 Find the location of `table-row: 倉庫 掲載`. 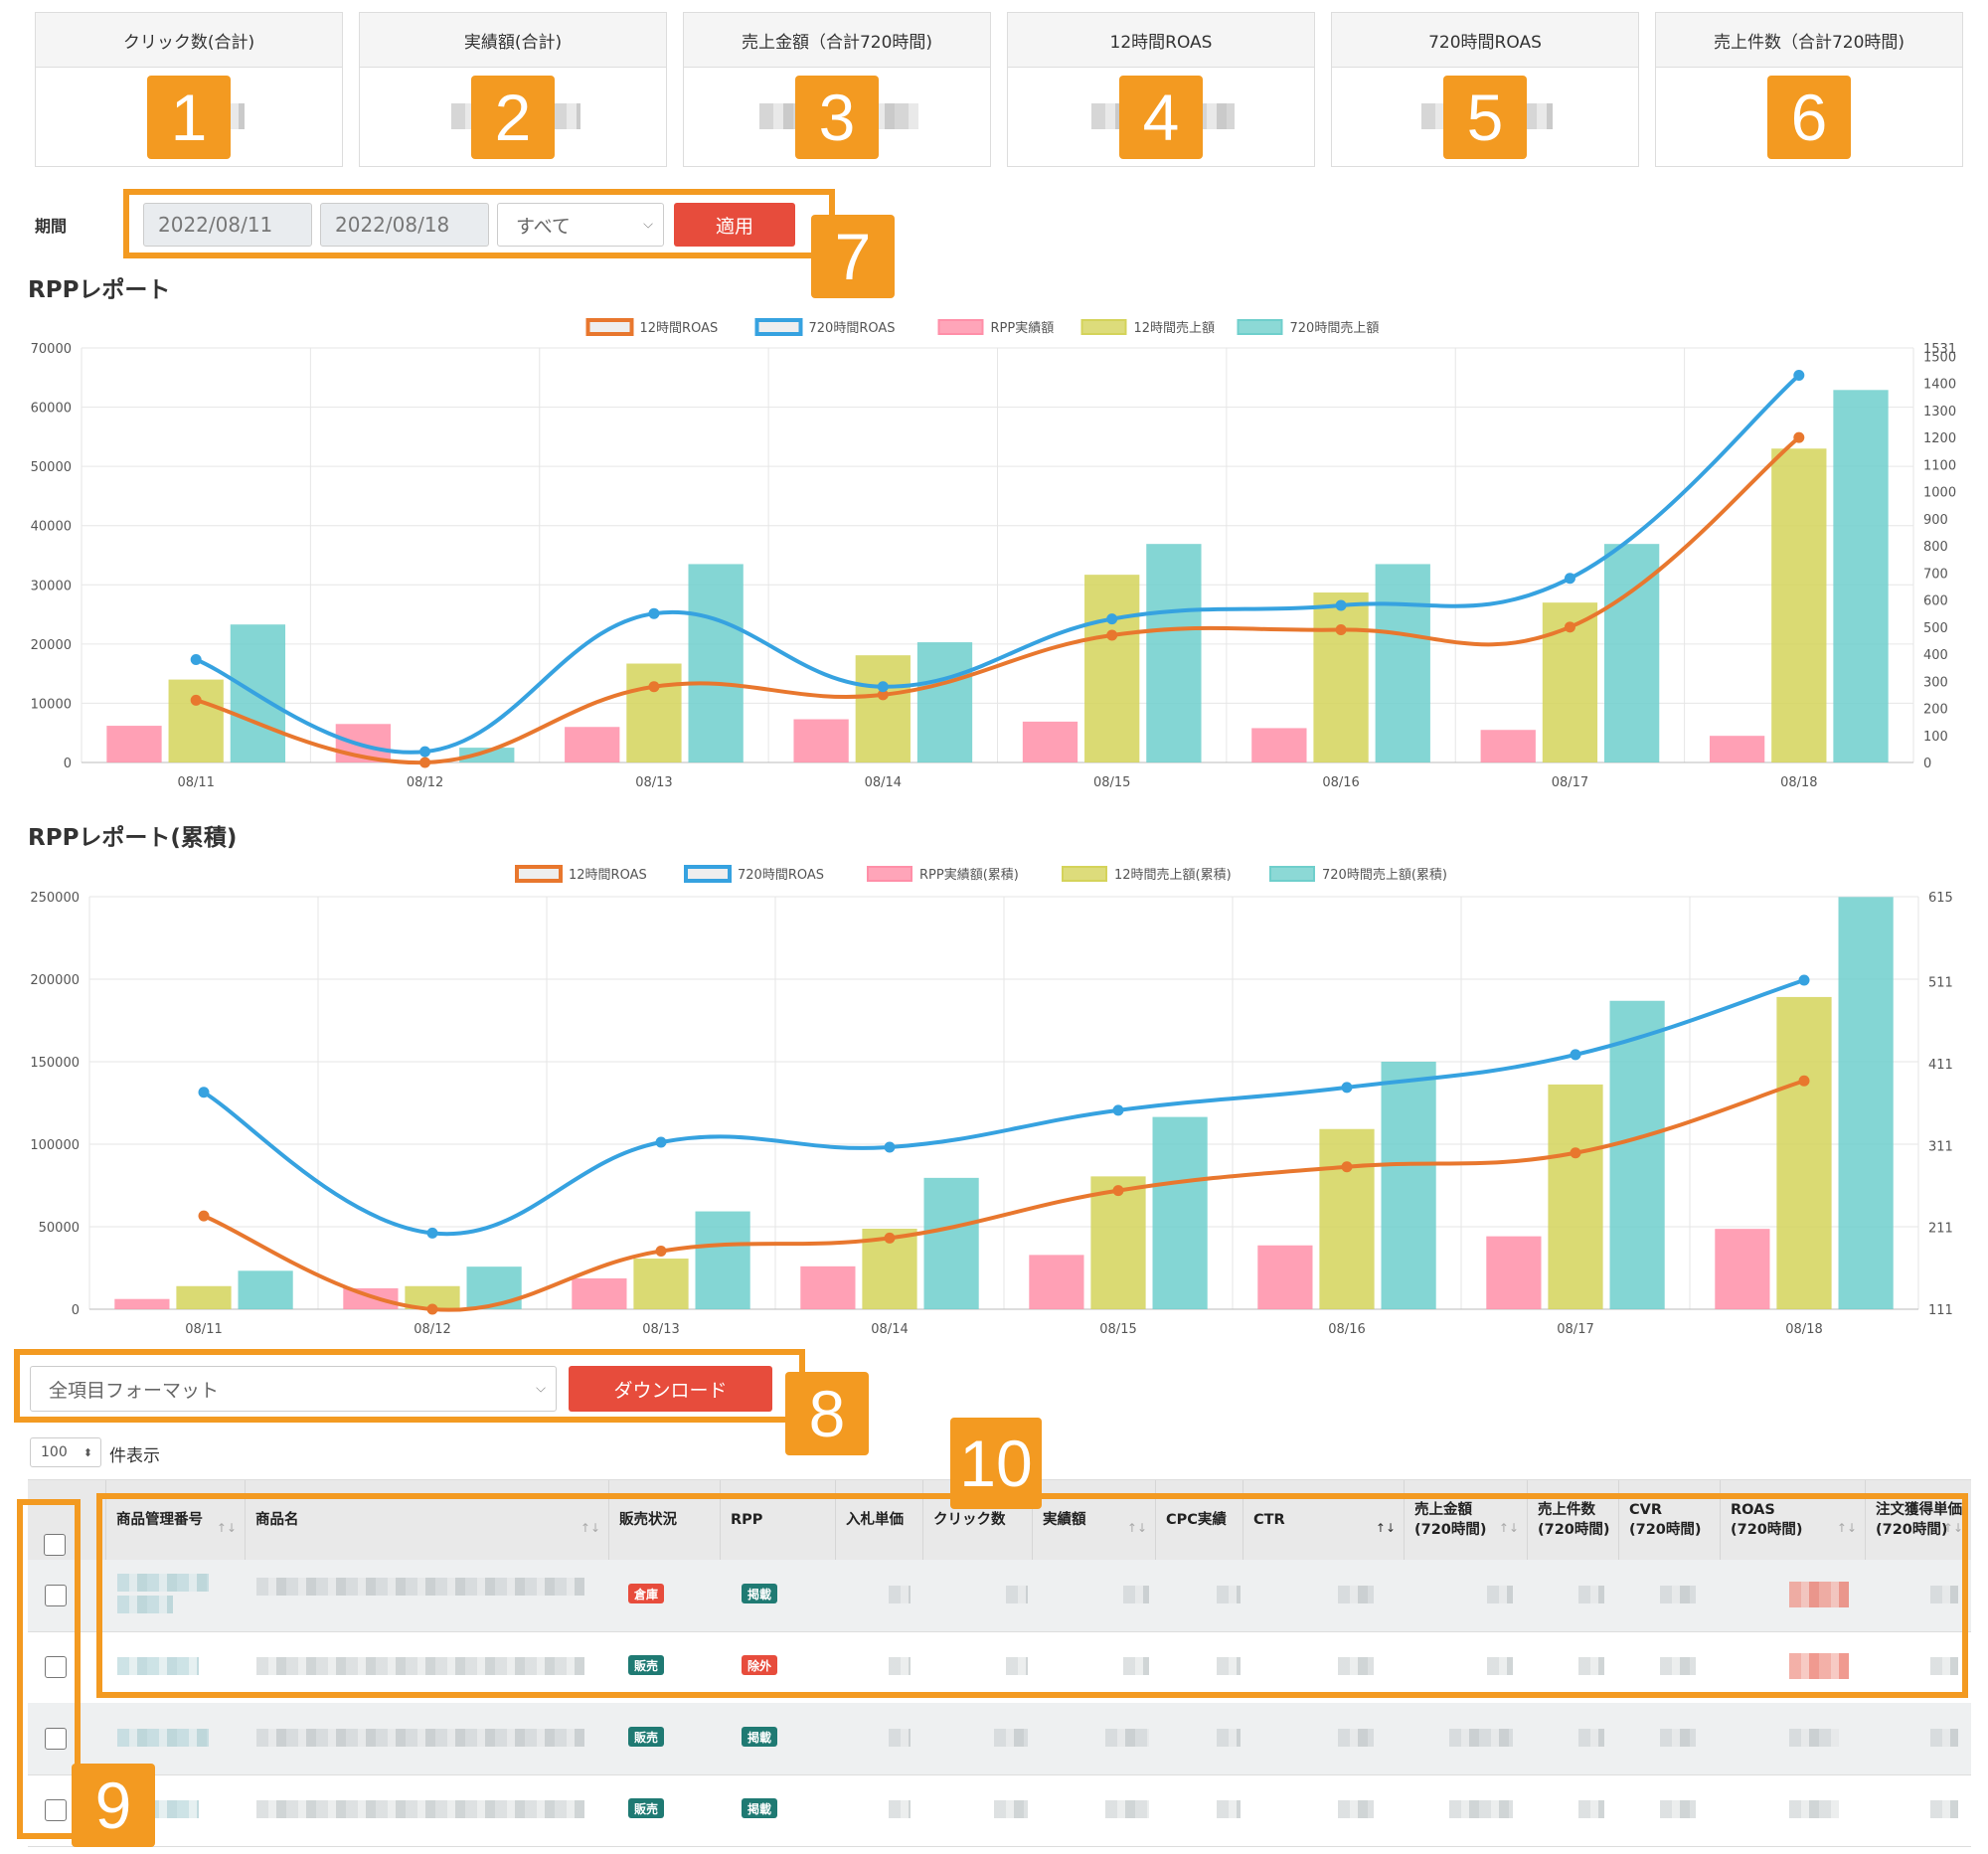

table-row: 倉庫 掲載 is located at coordinates (999, 1596).